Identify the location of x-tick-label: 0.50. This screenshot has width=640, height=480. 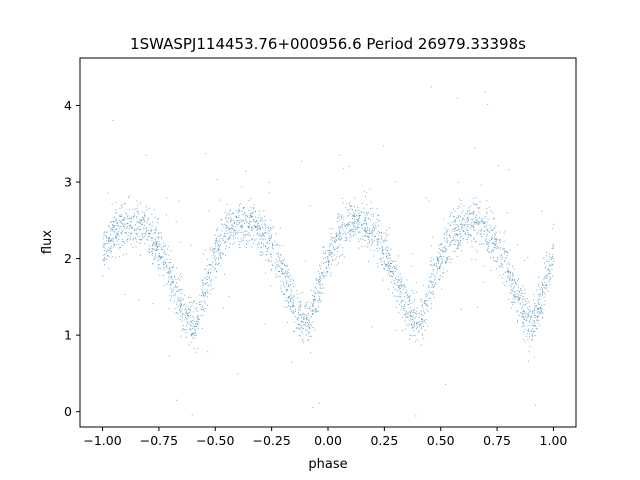
(441, 440).